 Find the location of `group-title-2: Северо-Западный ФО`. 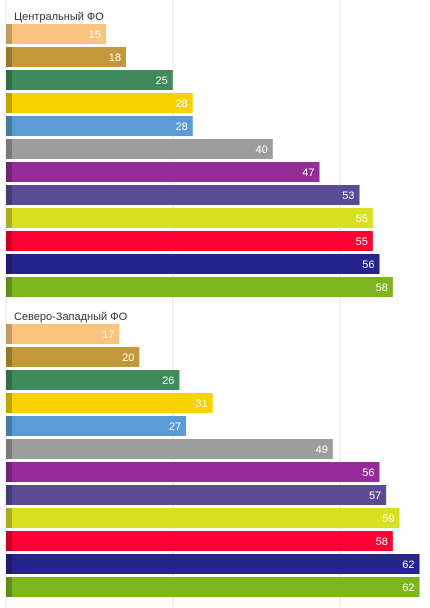

group-title-2: Северо-Западный ФО is located at coordinates (71, 317).